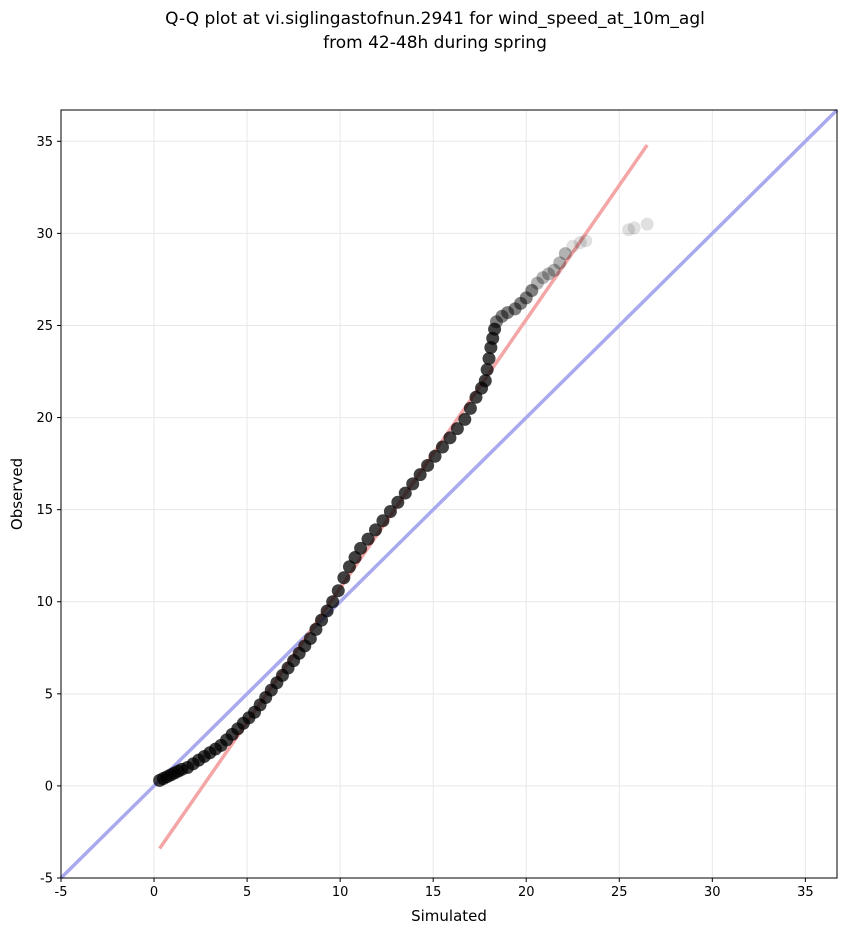 The width and height of the screenshot is (845, 939). Describe the element at coordinates (44, 418) in the screenshot. I see `y-tick-label: 20` at that location.